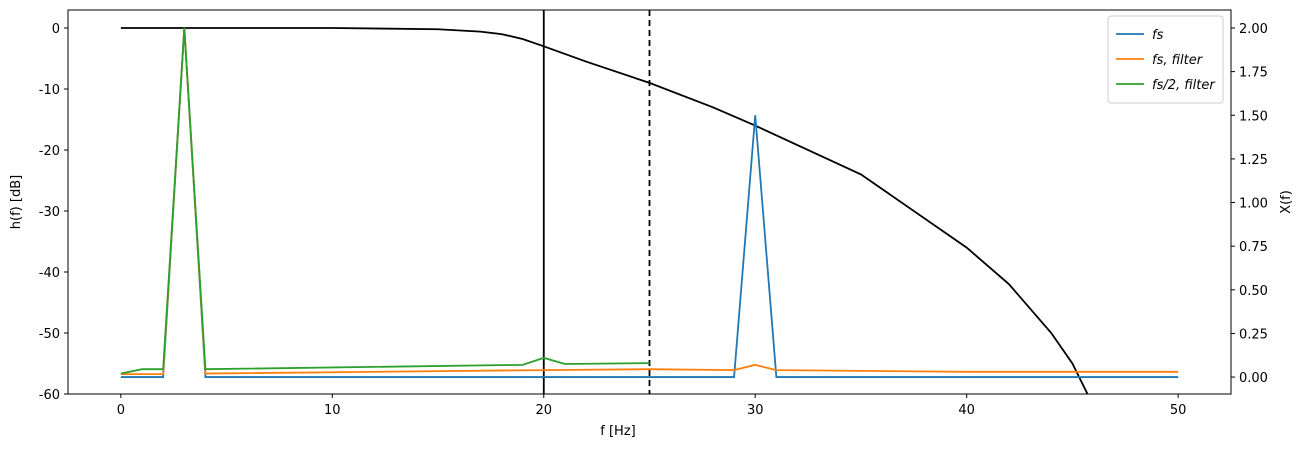 This screenshot has width=1301, height=452. What do you see at coordinates (1253, 116) in the screenshot?
I see `y2-tick-label: 1.50` at bounding box center [1253, 116].